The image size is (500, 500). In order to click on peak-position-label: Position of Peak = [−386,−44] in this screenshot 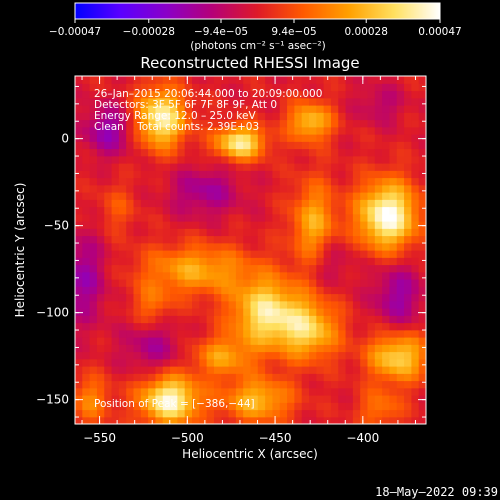, I will do `click(174, 404)`.